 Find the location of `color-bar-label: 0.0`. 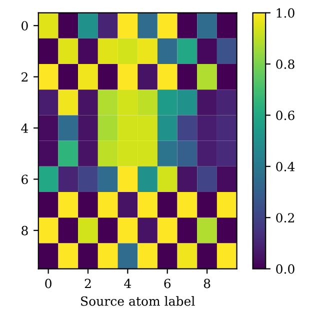

color-bar-label: 0.0 is located at coordinates (285, 269).